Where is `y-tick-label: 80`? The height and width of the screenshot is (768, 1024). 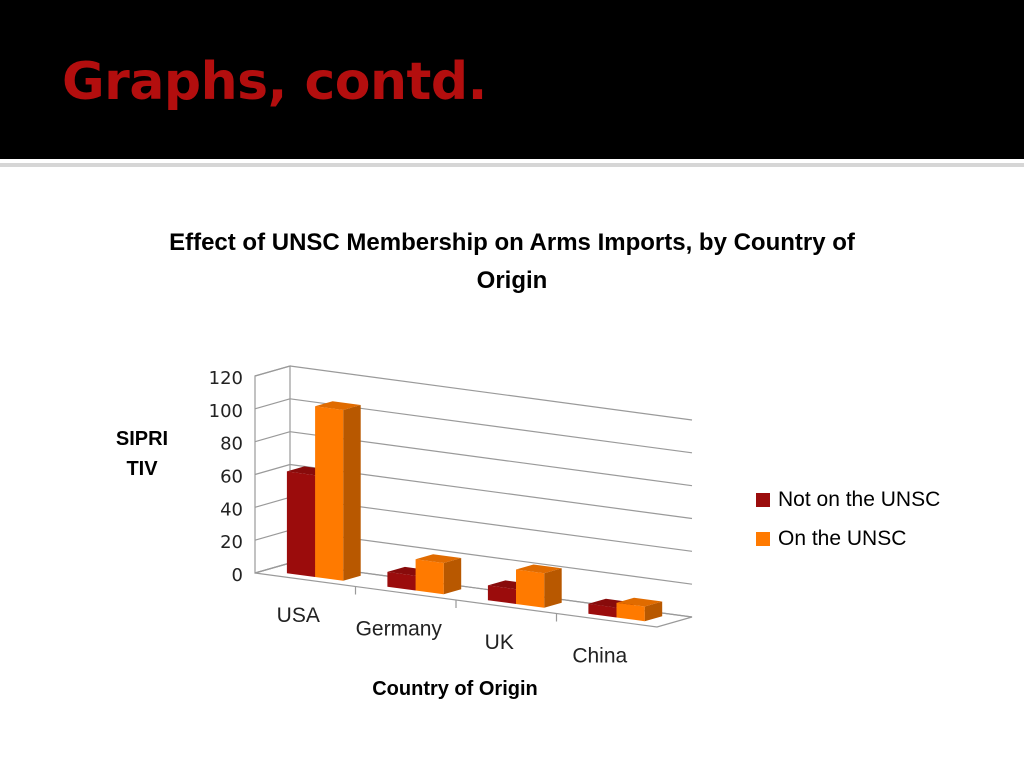 y-tick-label: 80 is located at coordinates (231, 444).